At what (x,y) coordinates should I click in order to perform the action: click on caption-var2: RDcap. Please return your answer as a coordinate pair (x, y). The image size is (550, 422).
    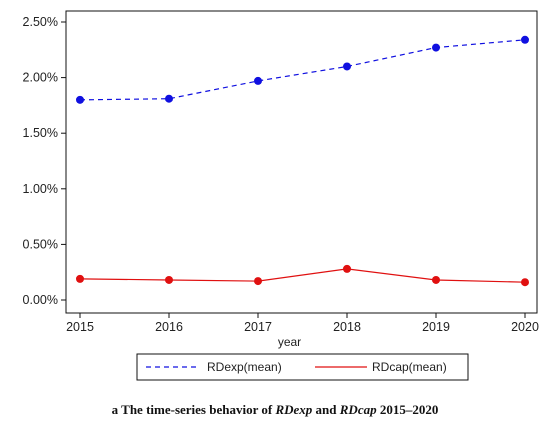
    Looking at the image, I should click on (358, 409).